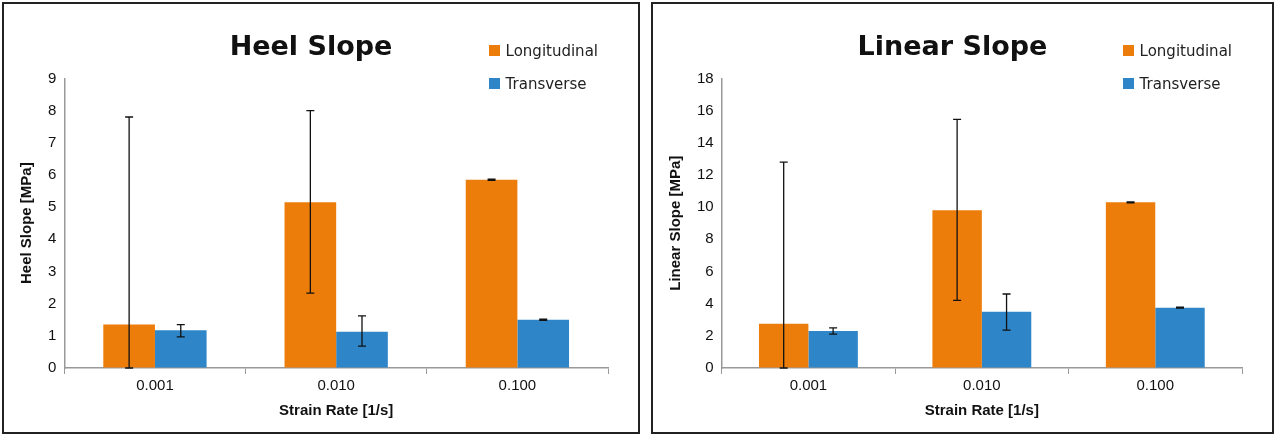 The height and width of the screenshot is (438, 1276). I want to click on y-tick-label: 5, so click(52, 206).